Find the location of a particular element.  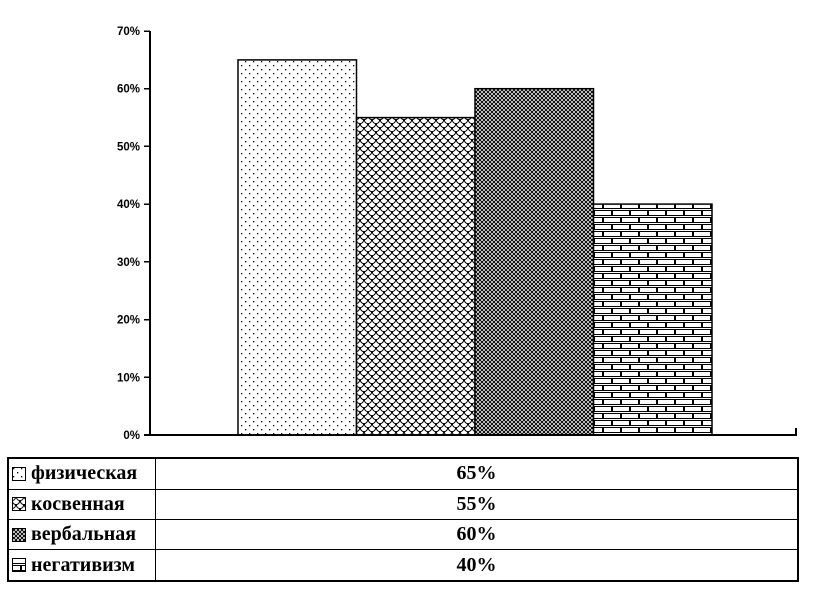

y-axis-tick-label: 70% is located at coordinates (128, 32).